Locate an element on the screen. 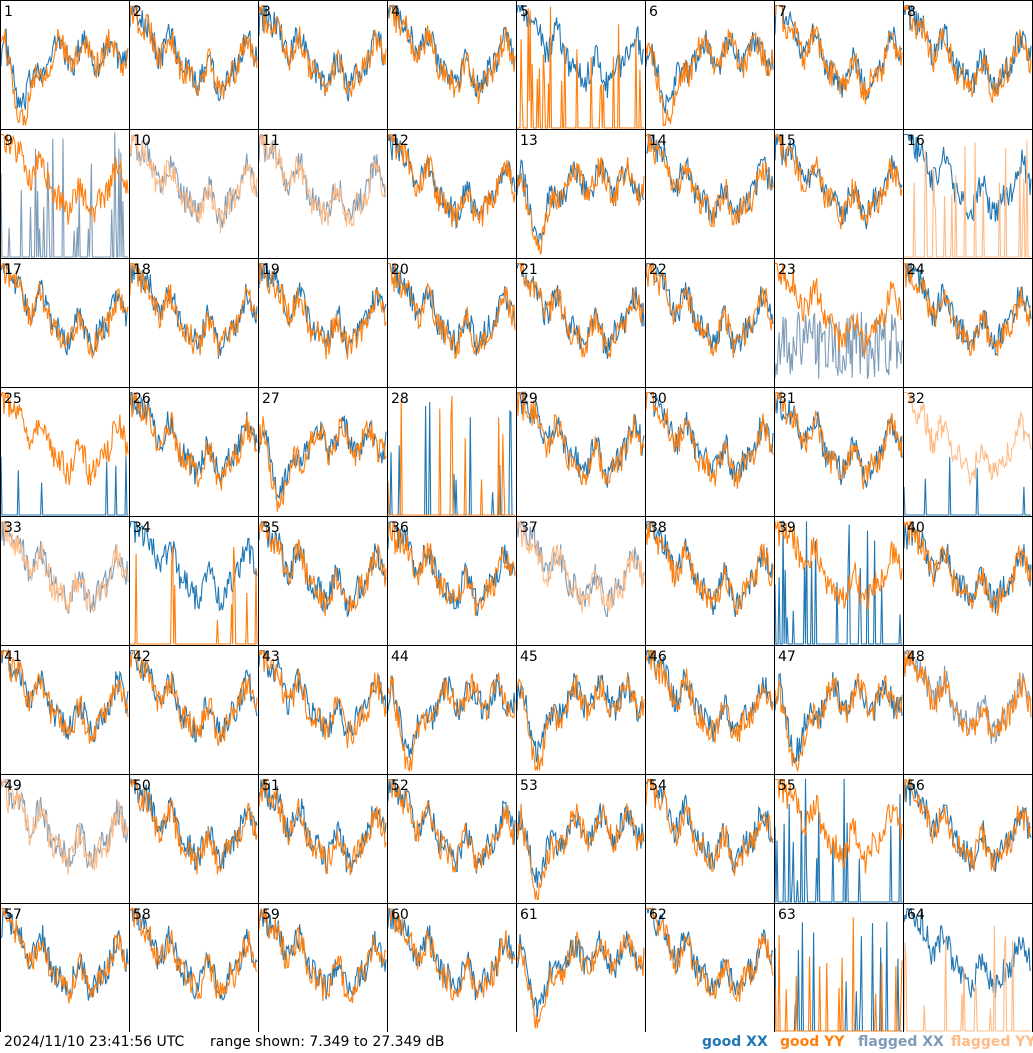 Image resolution: width=1033 pixels, height=1053 pixels. panel-label: 54 is located at coordinates (658, 786).